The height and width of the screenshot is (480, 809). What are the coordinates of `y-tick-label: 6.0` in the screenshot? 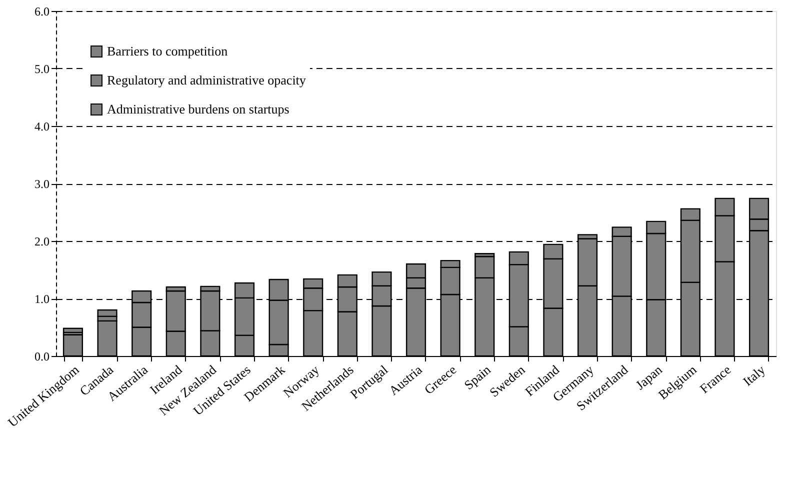 It's located at (42, 11).